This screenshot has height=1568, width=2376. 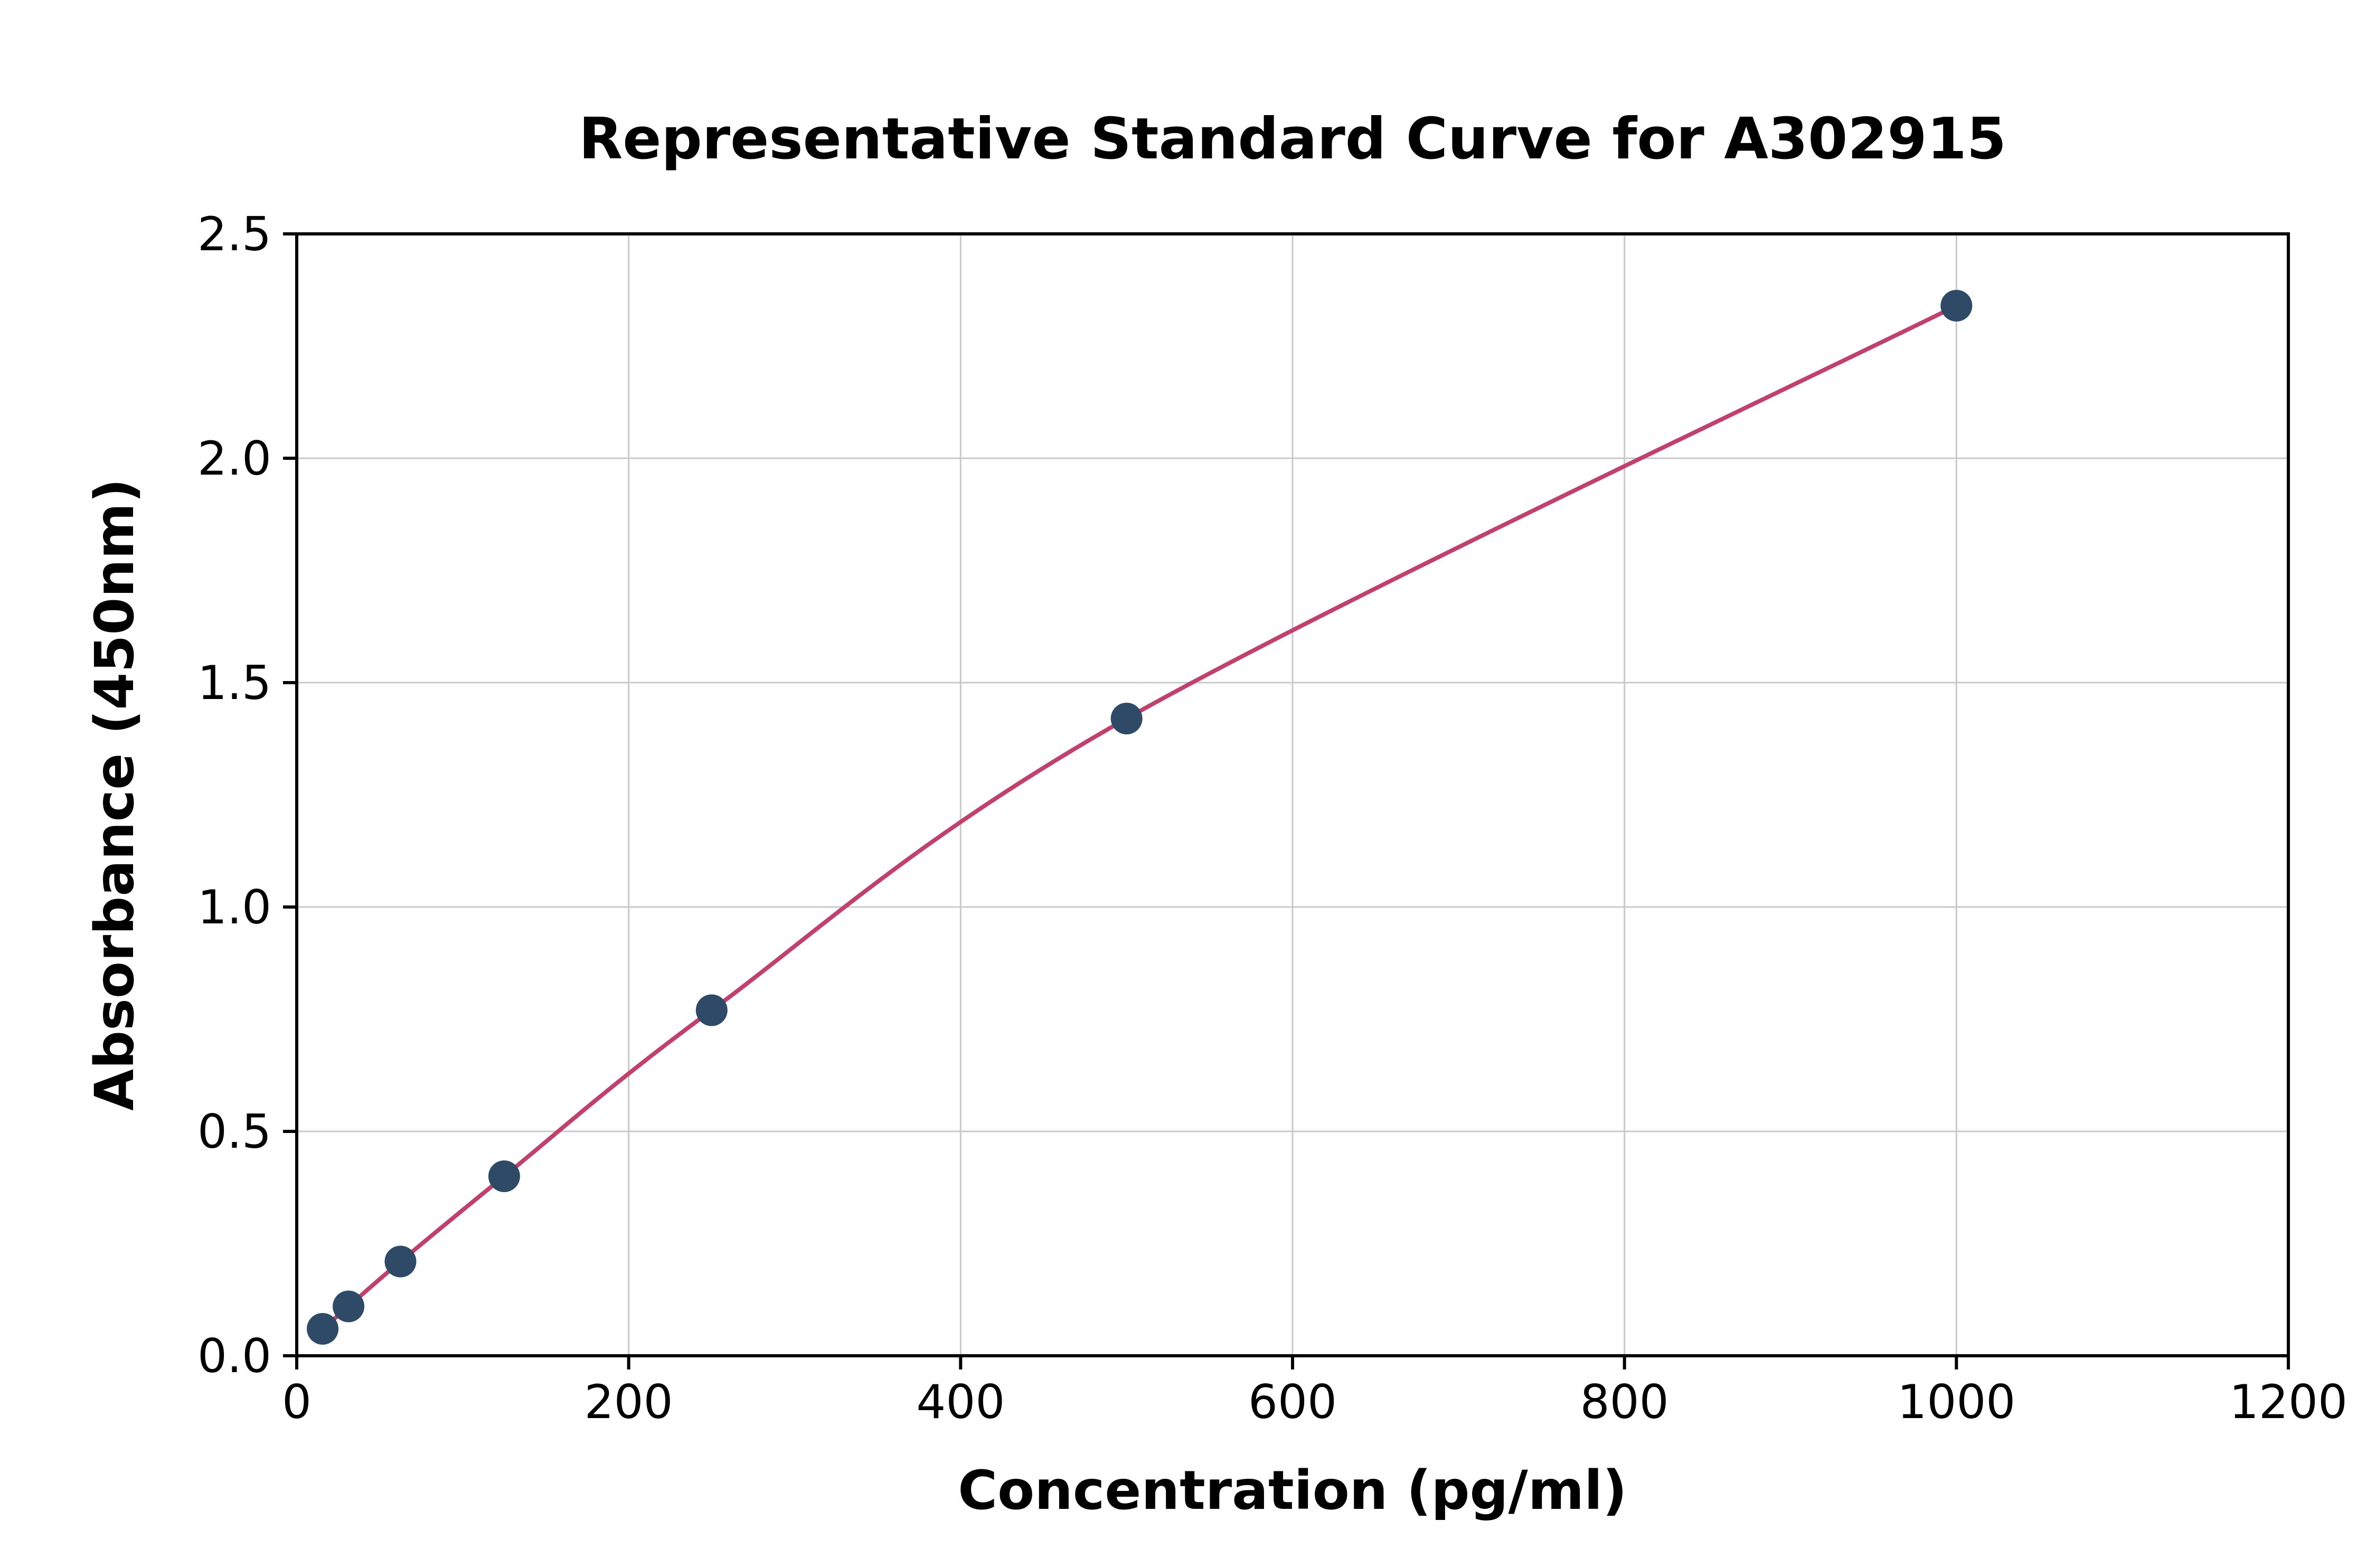 I want to click on x-tick-label: 1000, so click(x=1956, y=1402).